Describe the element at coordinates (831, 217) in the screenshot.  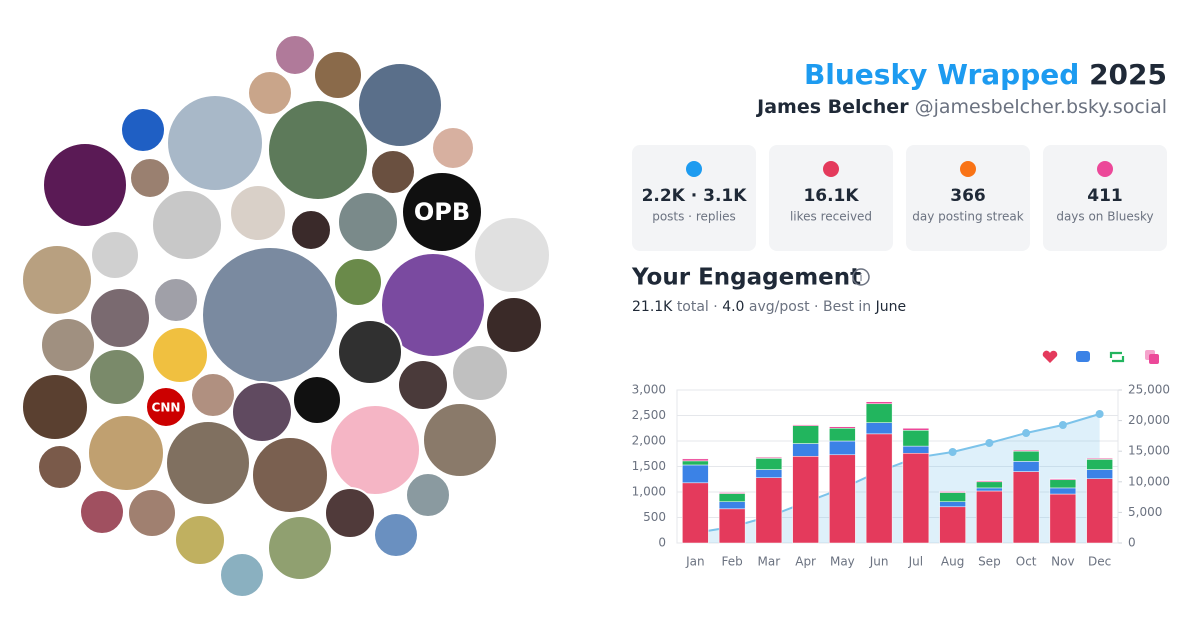
I see `stat-label: likes received` at that location.